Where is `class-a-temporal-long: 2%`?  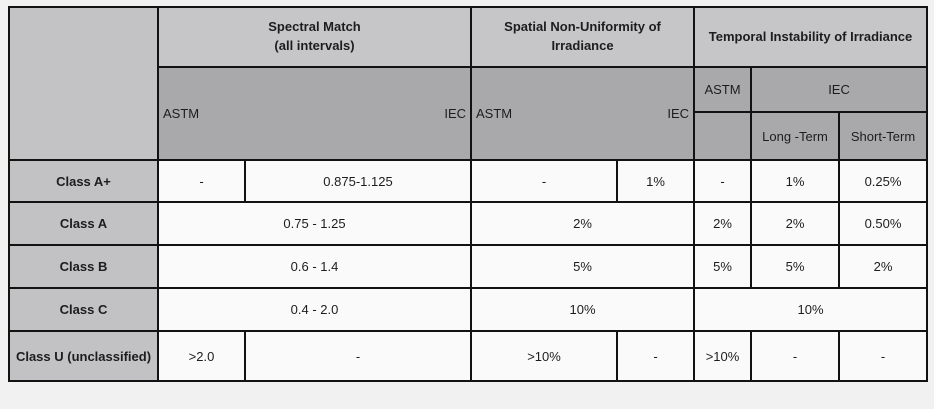 class-a-temporal-long: 2% is located at coordinates (795, 223).